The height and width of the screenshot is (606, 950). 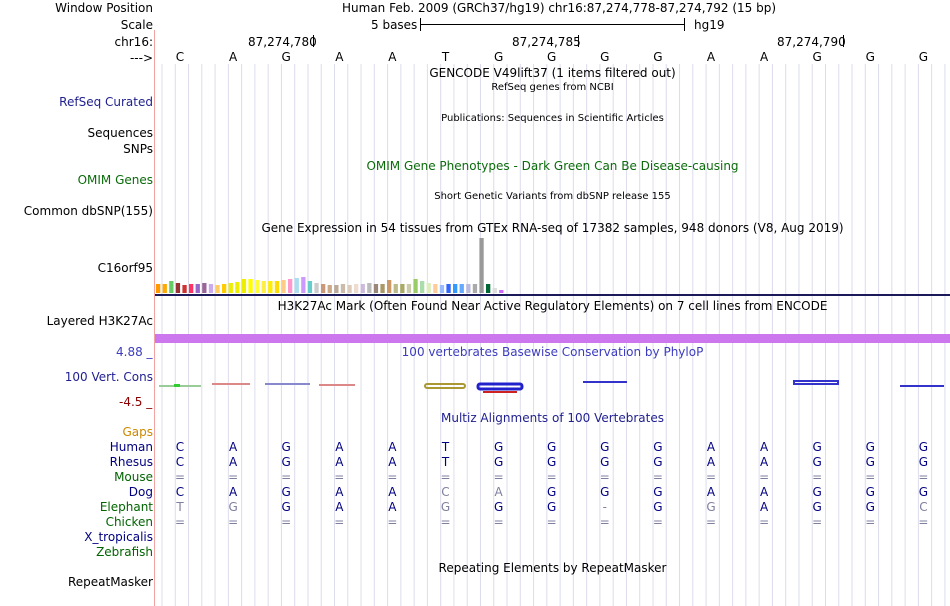 I want to click on alignment-base: T, so click(x=445, y=462).